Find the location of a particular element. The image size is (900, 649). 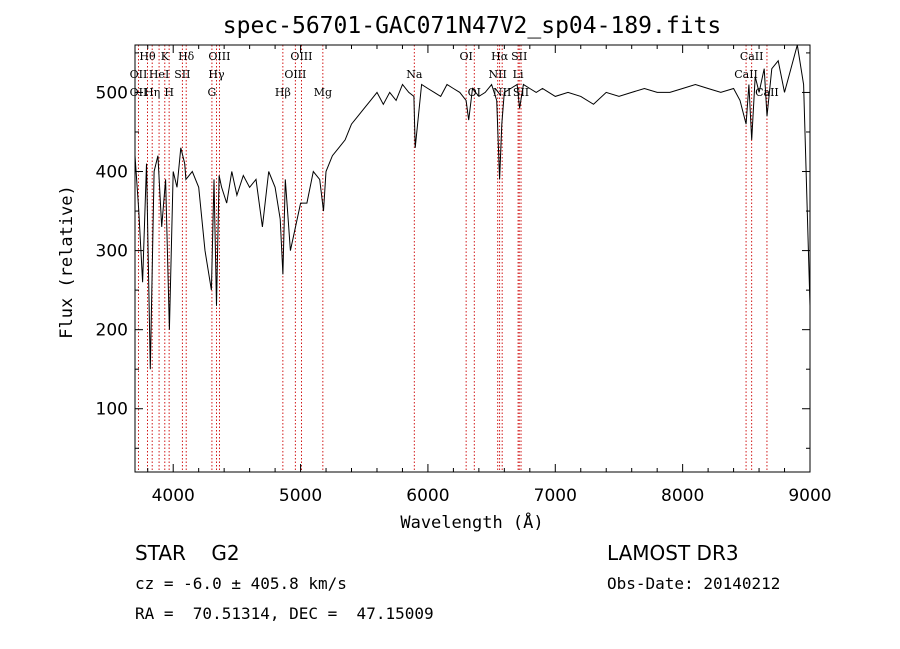

line-label-21: NII is located at coordinates (502, 92).